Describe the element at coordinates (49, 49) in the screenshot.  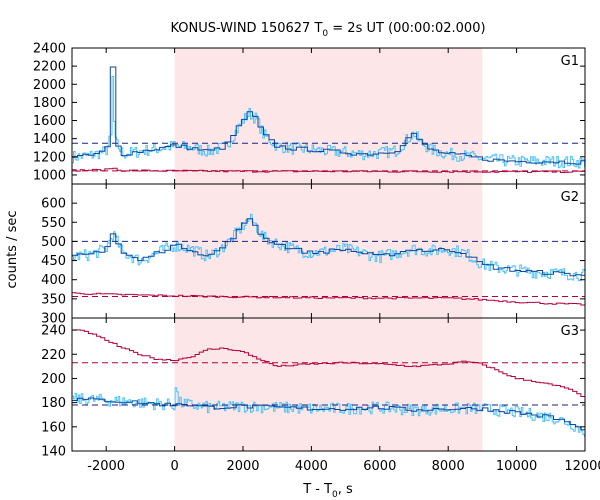
I see `y-tick-label: 2400` at that location.